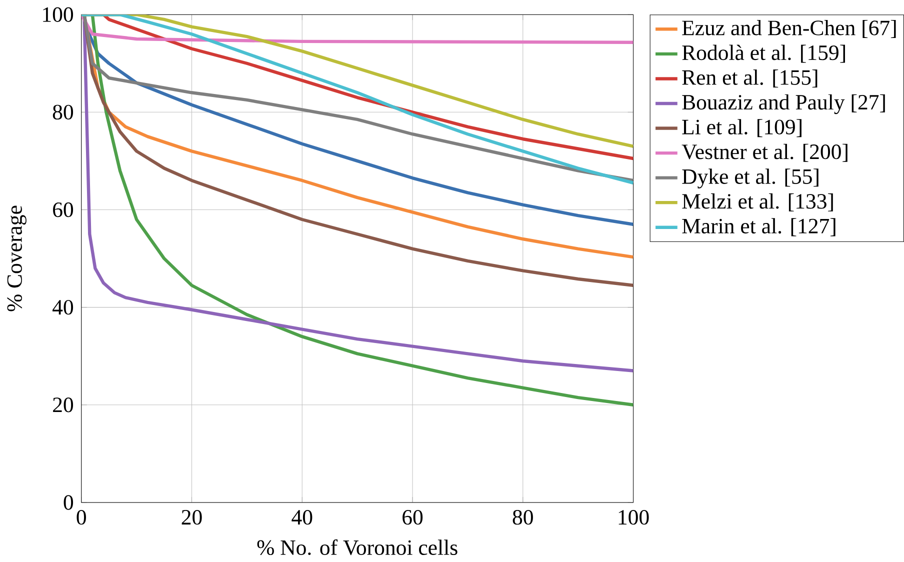  I want to click on legend-label: Marin et al. [127], so click(759, 227).